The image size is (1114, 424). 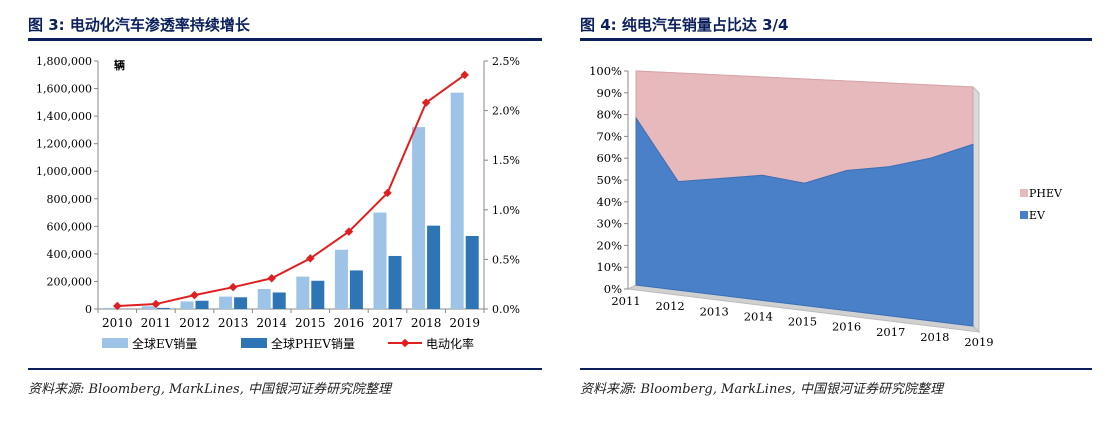 What do you see at coordinates (88, 309) in the screenshot?
I see `y-tick-label: 0` at bounding box center [88, 309].